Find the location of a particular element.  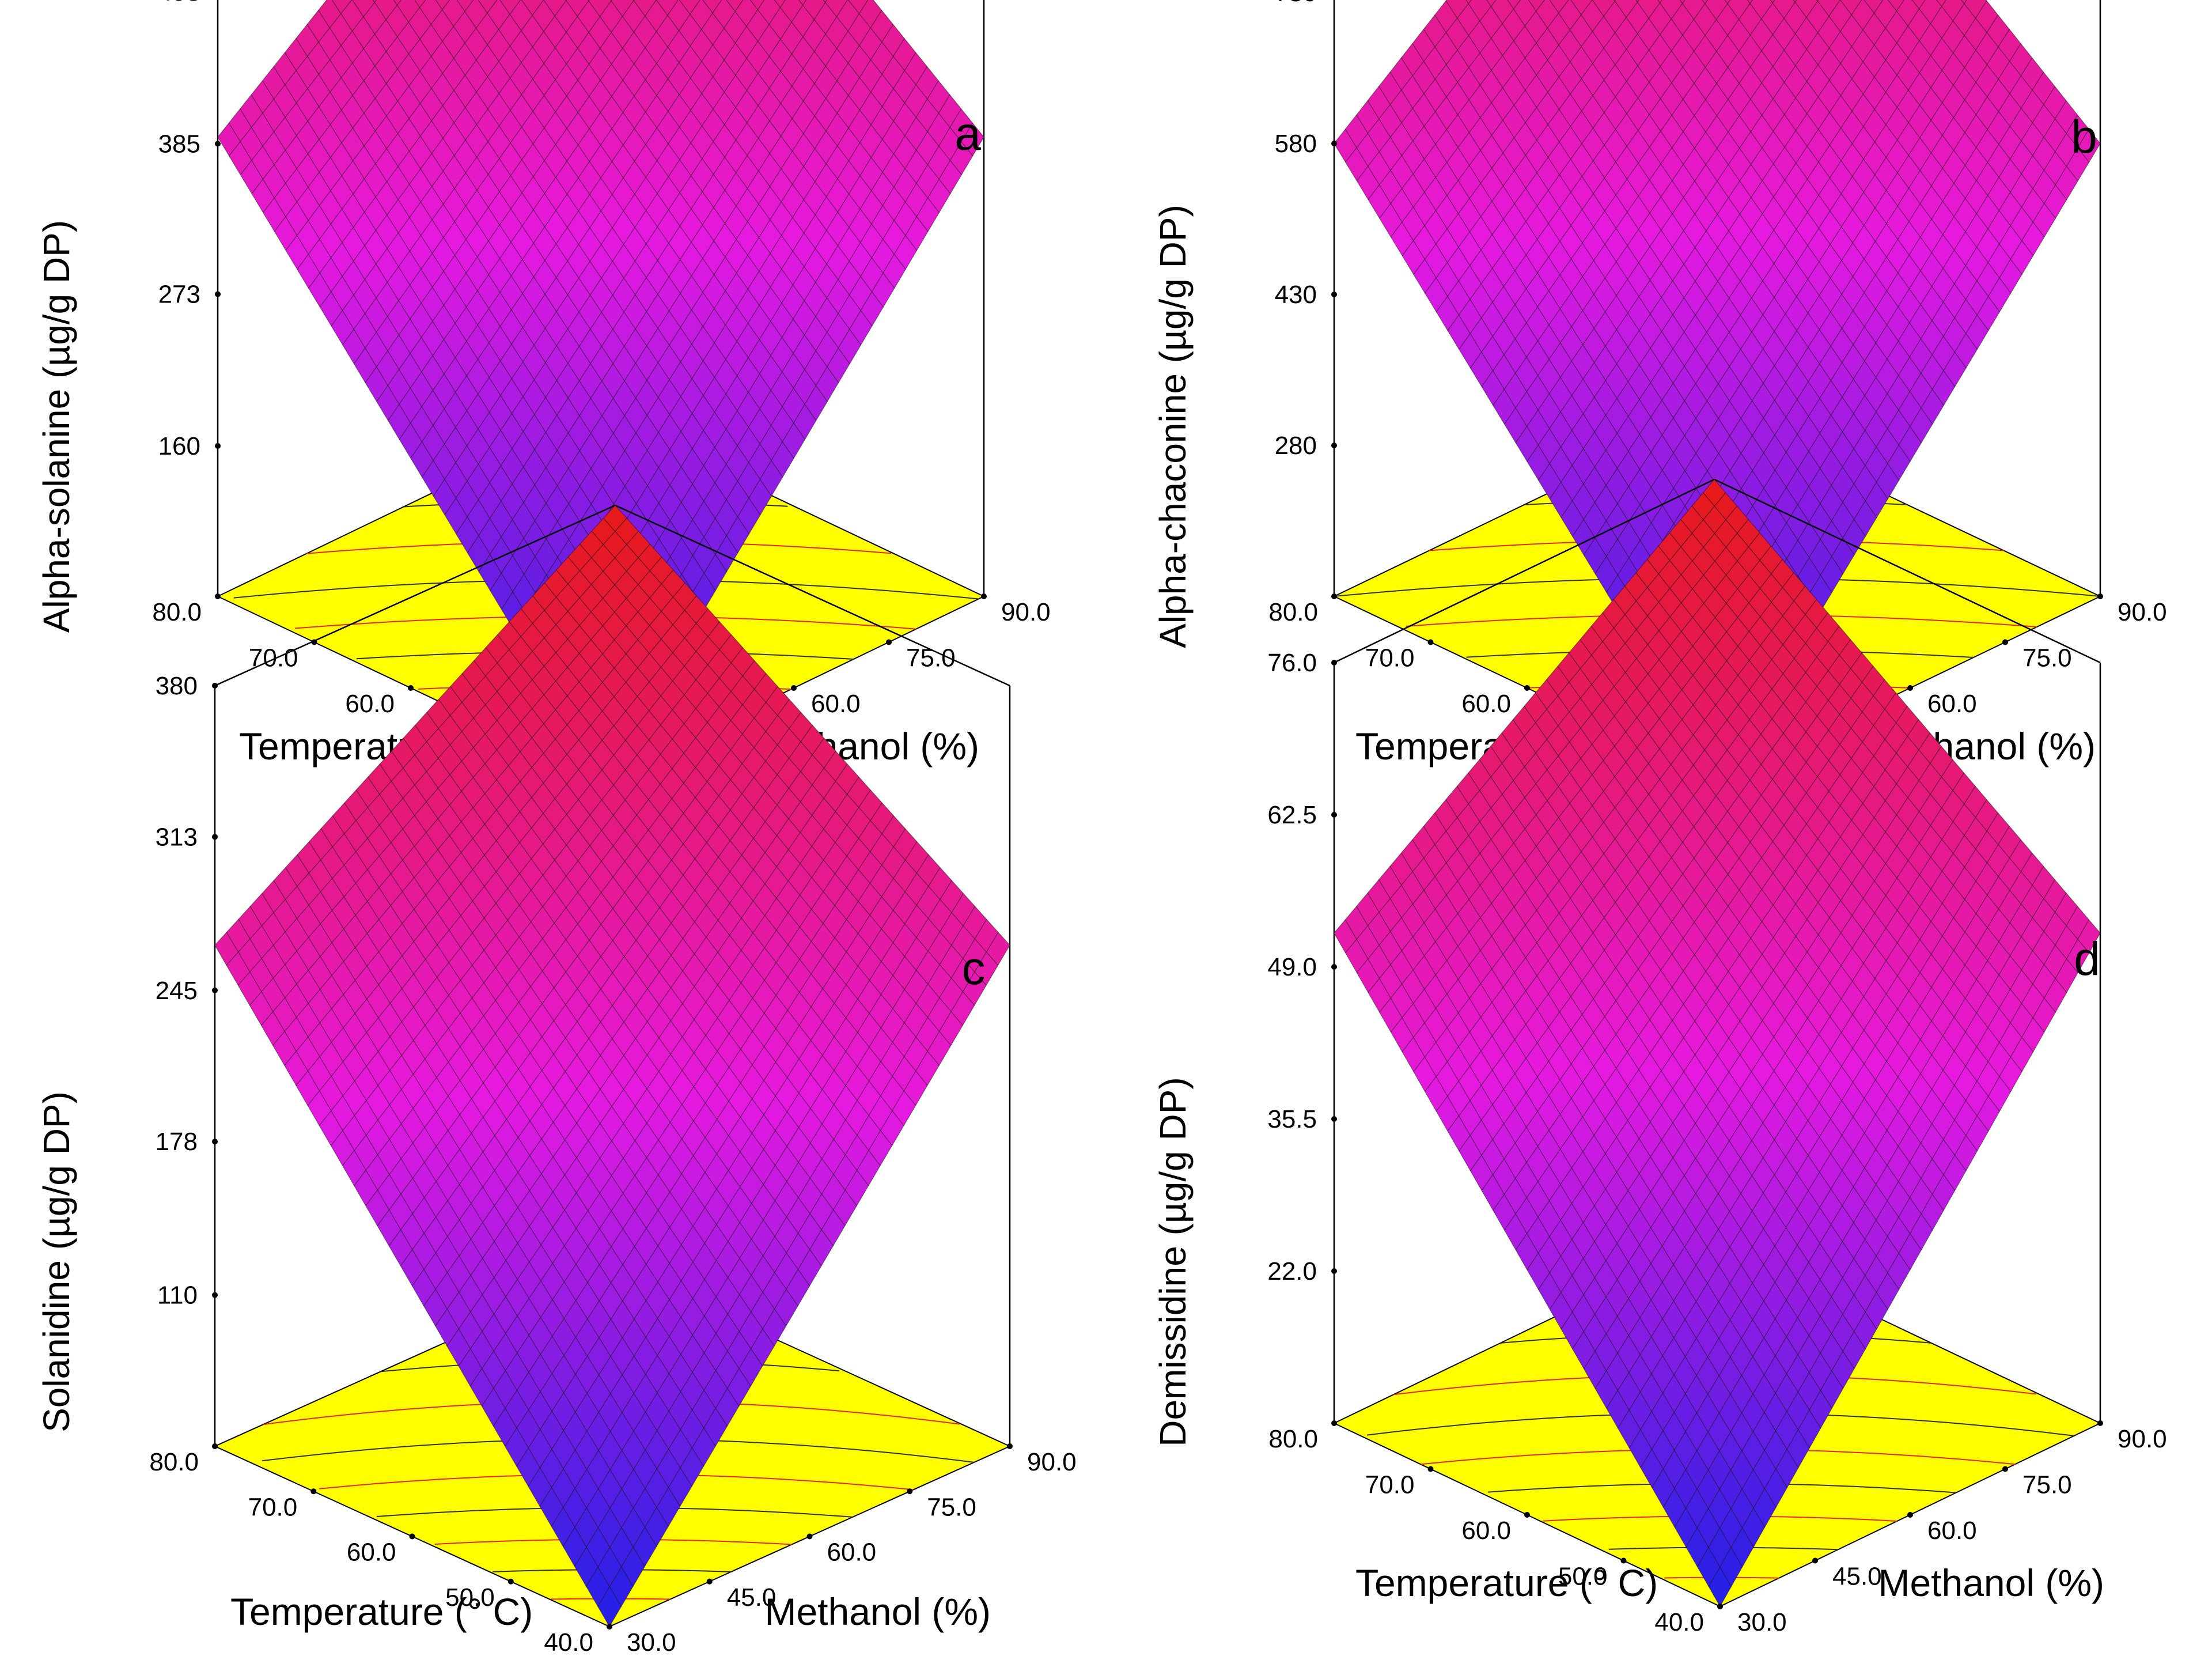

z-axis-ticks: 110 178 245 313 380 is located at coordinates (187, 991).